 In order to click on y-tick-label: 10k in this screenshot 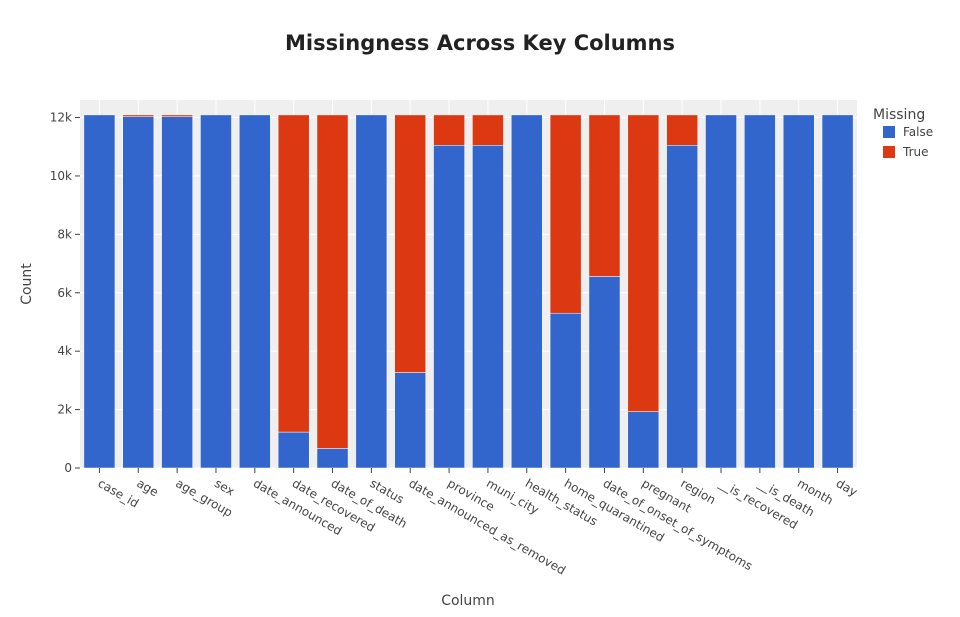, I will do `click(61, 176)`.